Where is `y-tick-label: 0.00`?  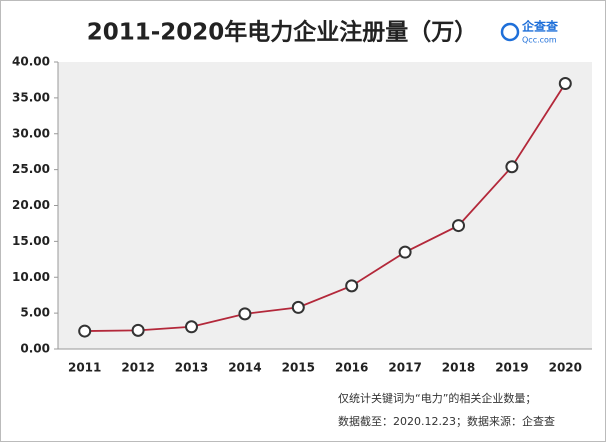
y-tick-label: 0.00 is located at coordinates (35, 349).